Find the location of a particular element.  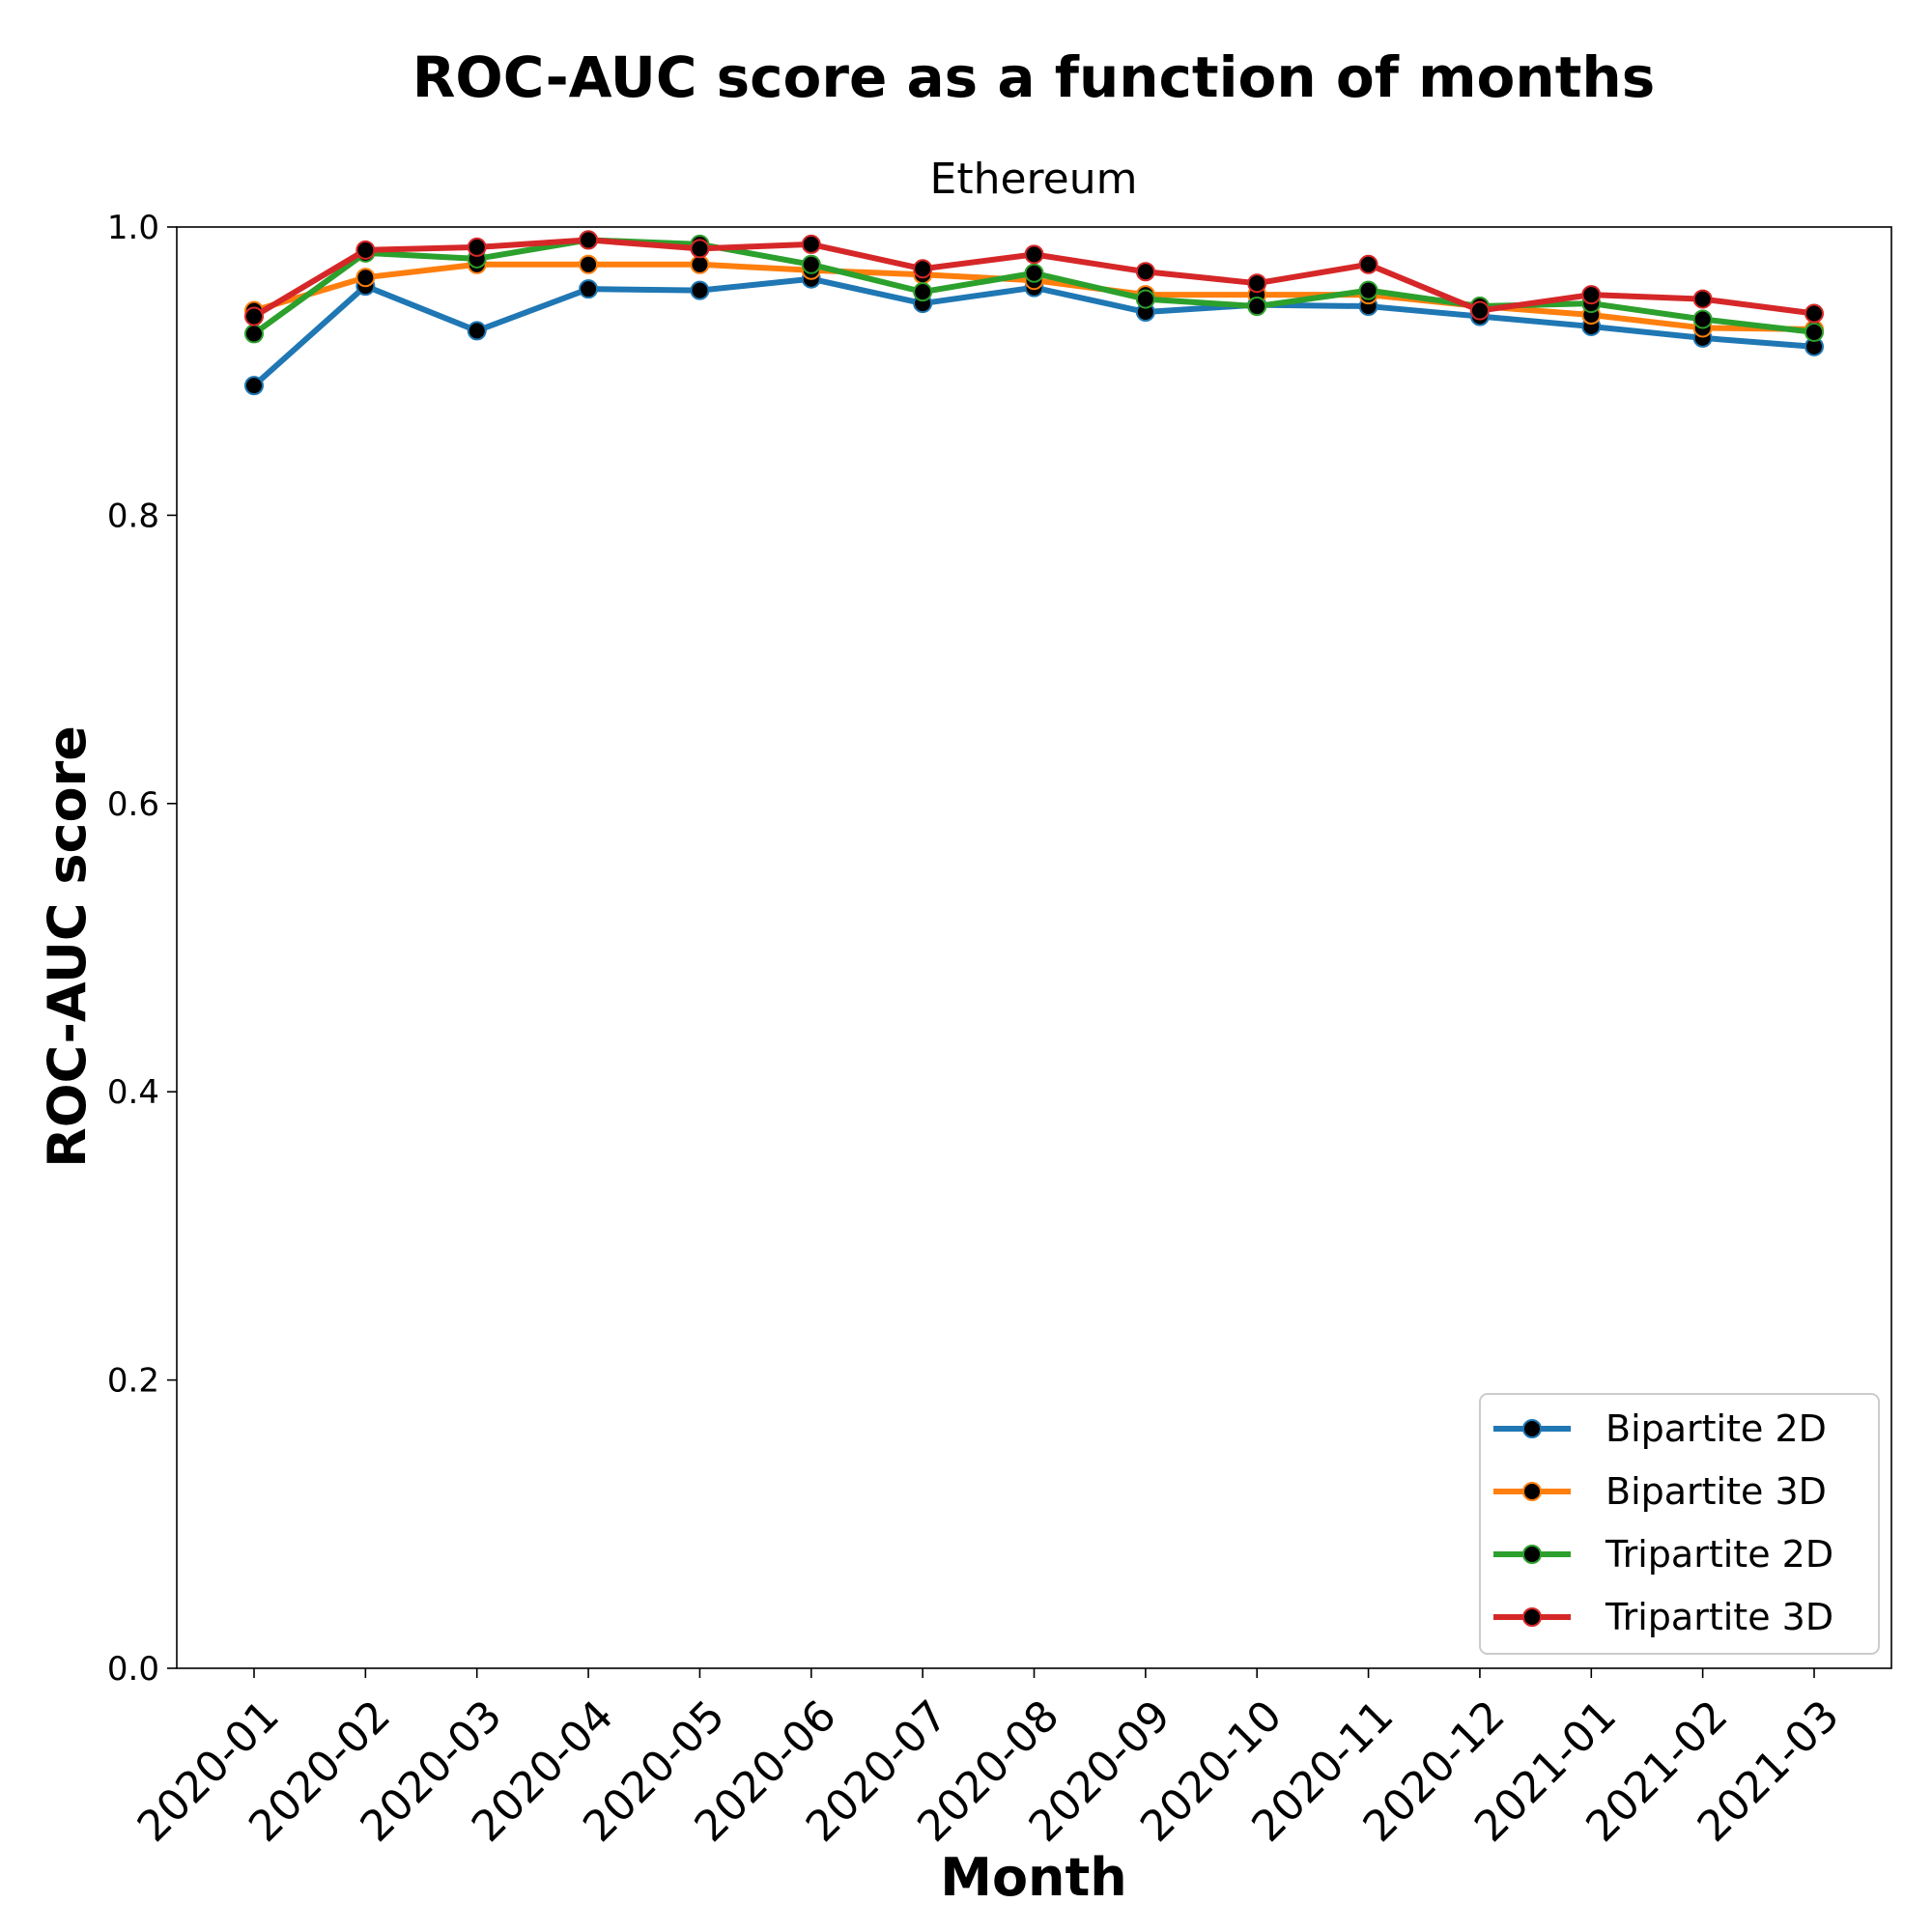

legend-item: Bipartite 2D is located at coordinates (1660, 1428).